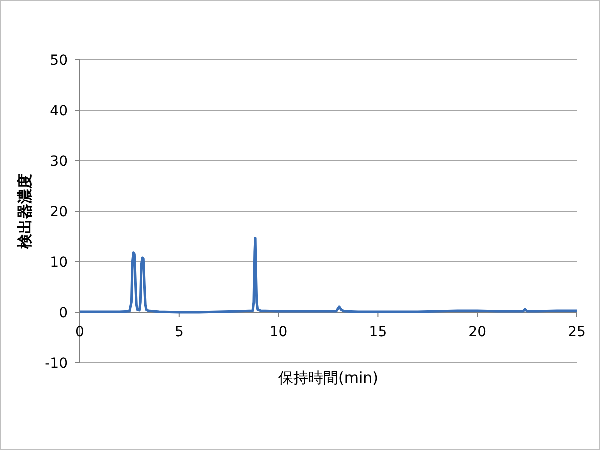 Image resolution: width=600 pixels, height=450 pixels. I want to click on x-tick-label: 25, so click(577, 332).